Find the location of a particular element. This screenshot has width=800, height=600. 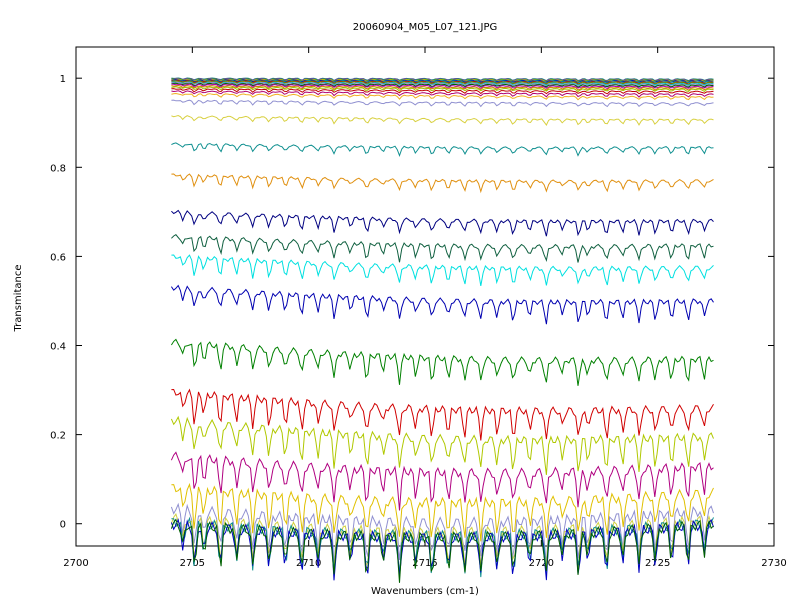

y-tick-label: 0.4 is located at coordinates (58, 347).